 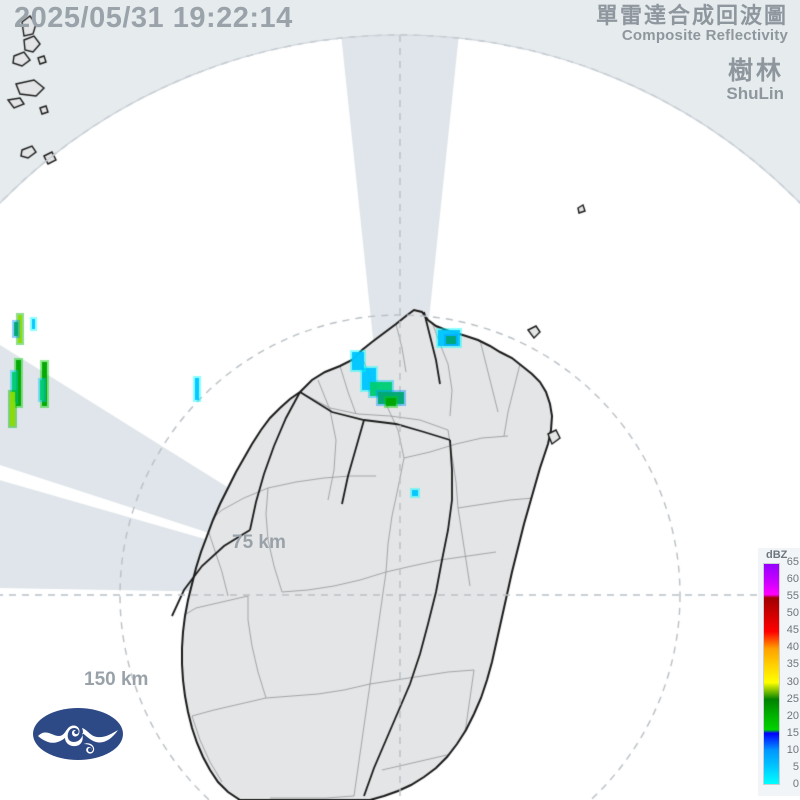 I want to click on legend-tick-45: 45, so click(x=792, y=630).